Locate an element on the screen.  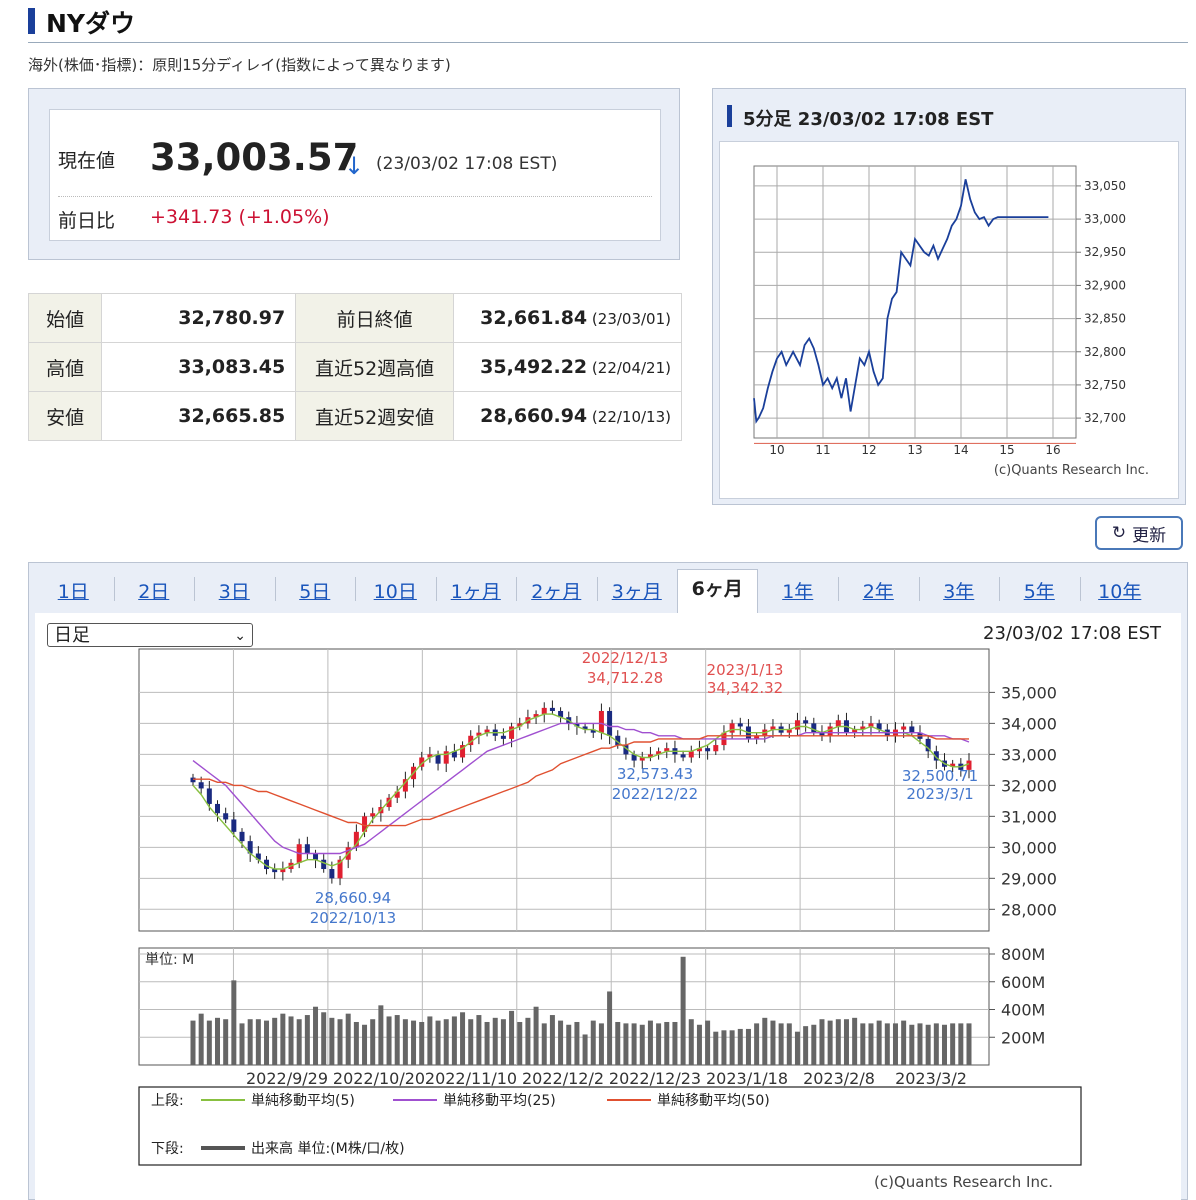
stats-value: 32,665.85 is located at coordinates (199, 416).